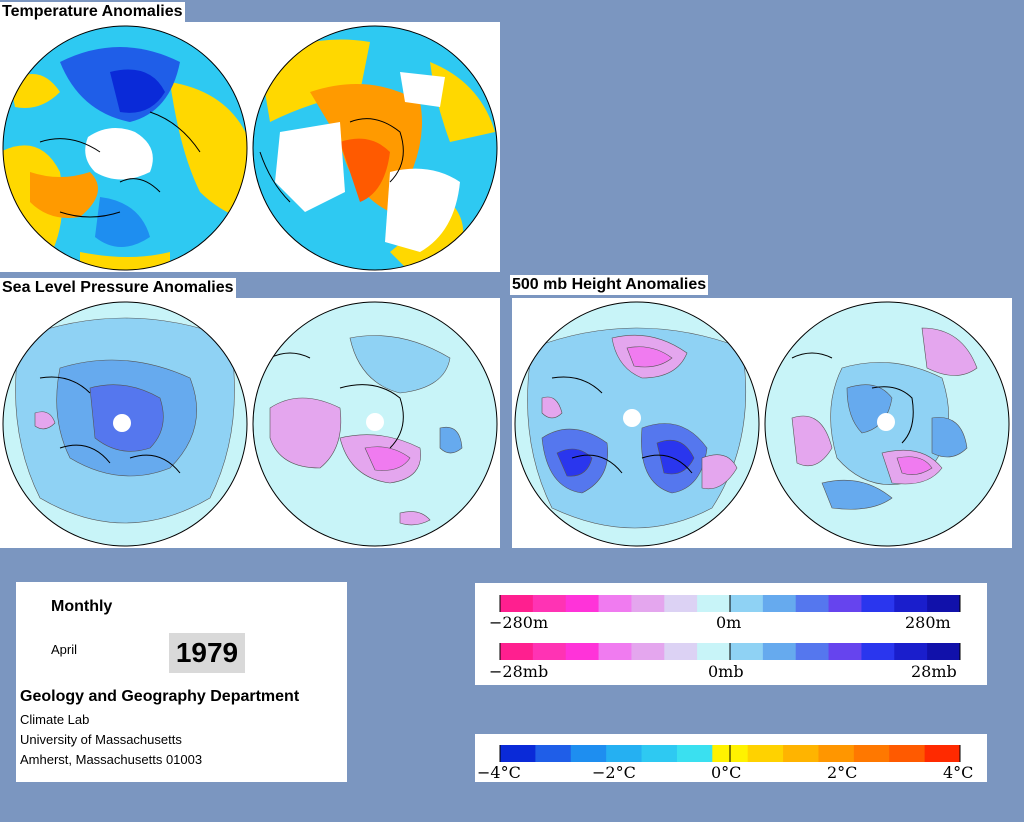  What do you see at coordinates (92, 12) in the screenshot?
I see `temperature-title: Temperature Anomalies` at bounding box center [92, 12].